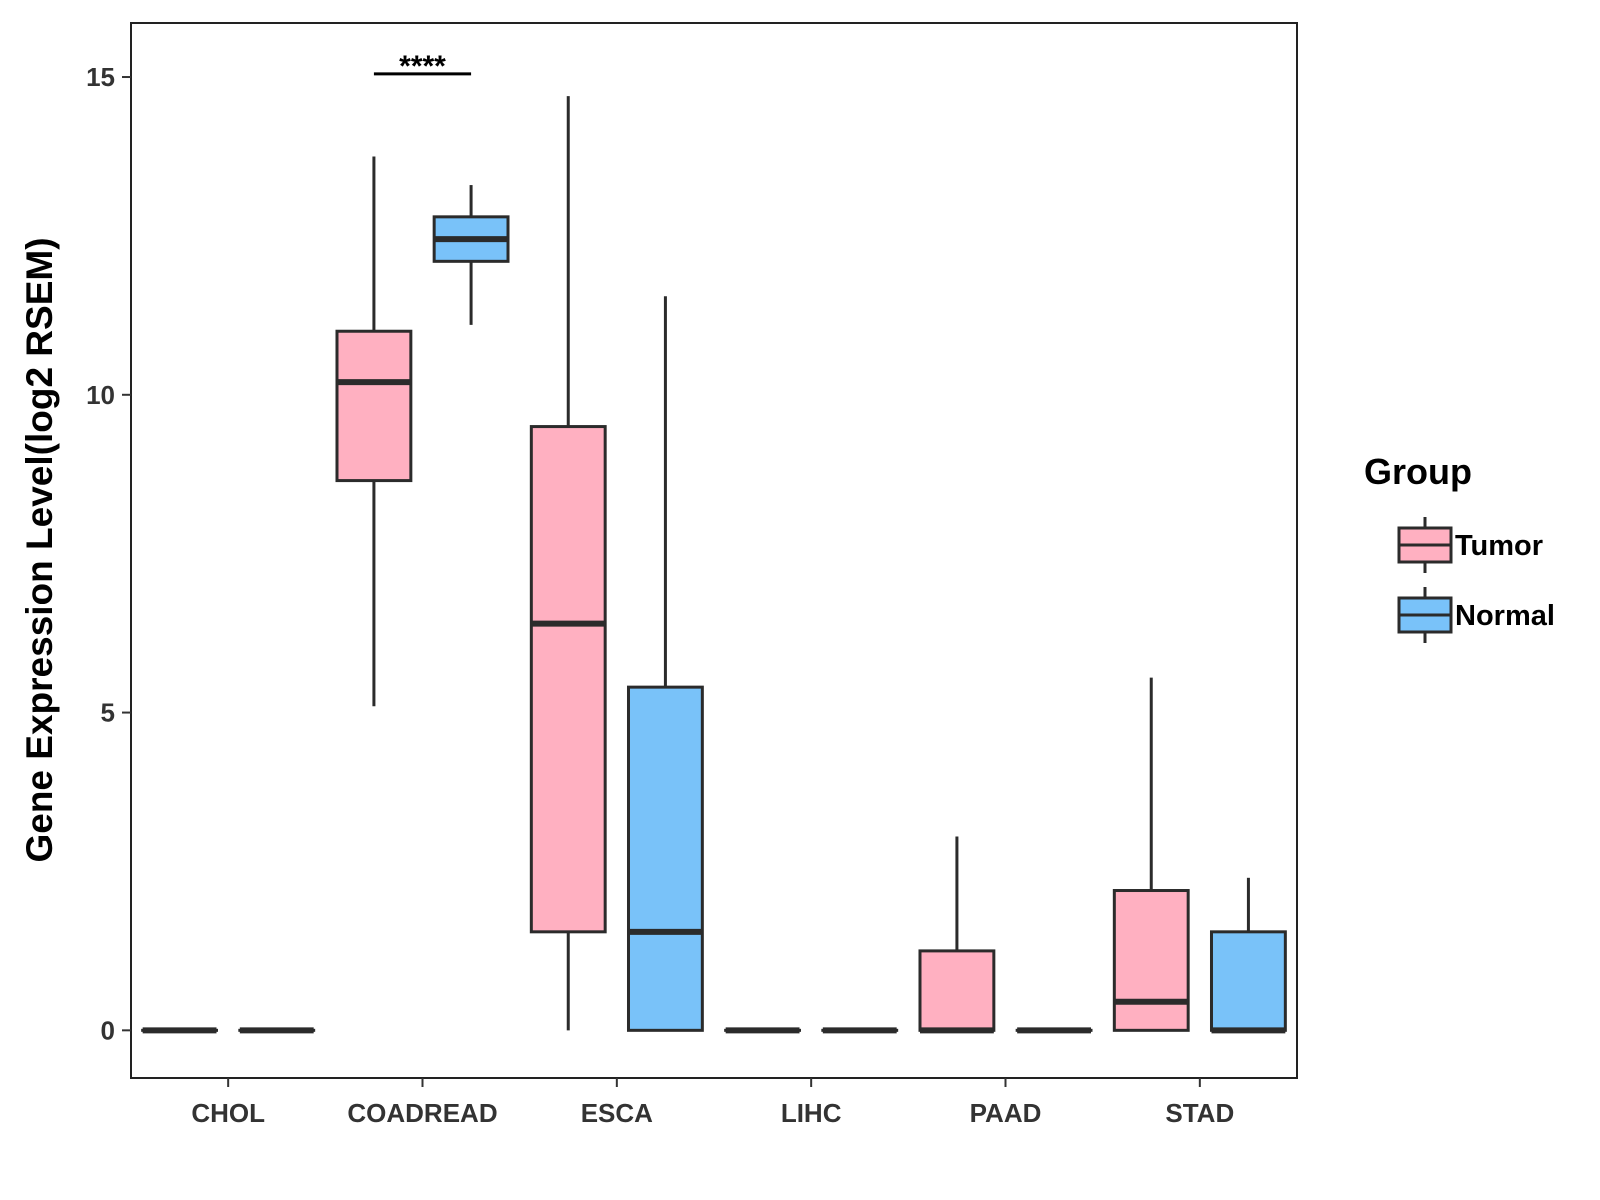  What do you see at coordinates (39, 549) in the screenshot?
I see `y-axis-label: Gene Expression Level(log2 RSEM)` at bounding box center [39, 549].